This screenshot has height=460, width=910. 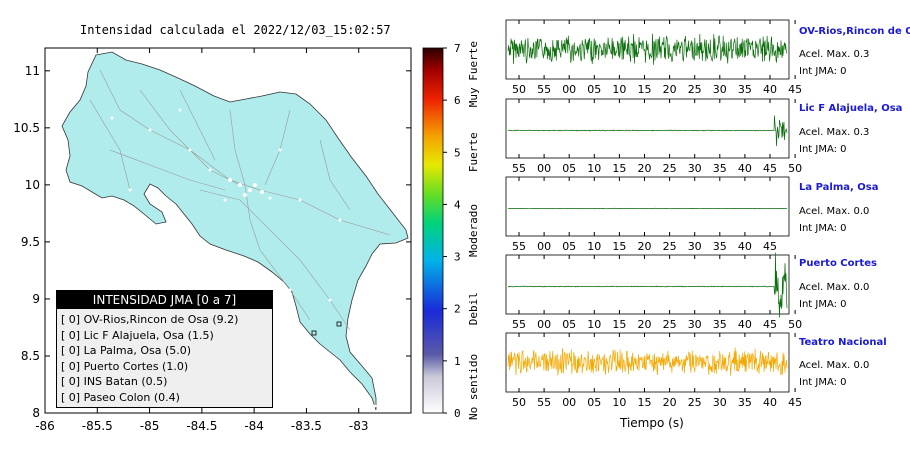 I want to click on scale-category-label: No sentido, so click(x=473, y=387).